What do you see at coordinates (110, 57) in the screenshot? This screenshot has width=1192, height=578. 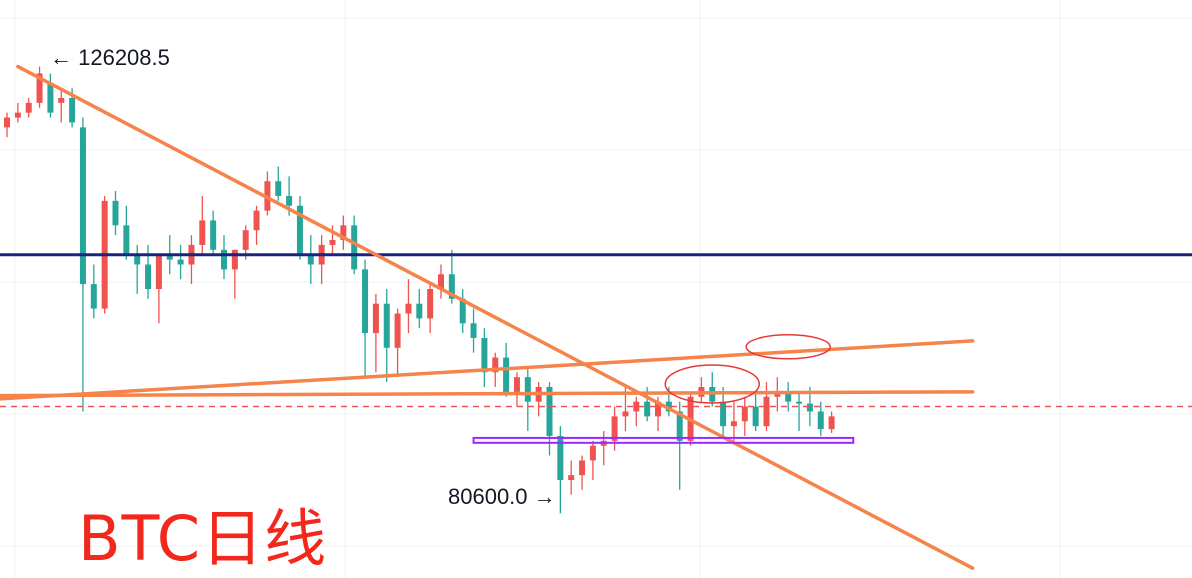 I see `high-price-label: ← 126208.5` at bounding box center [110, 57].